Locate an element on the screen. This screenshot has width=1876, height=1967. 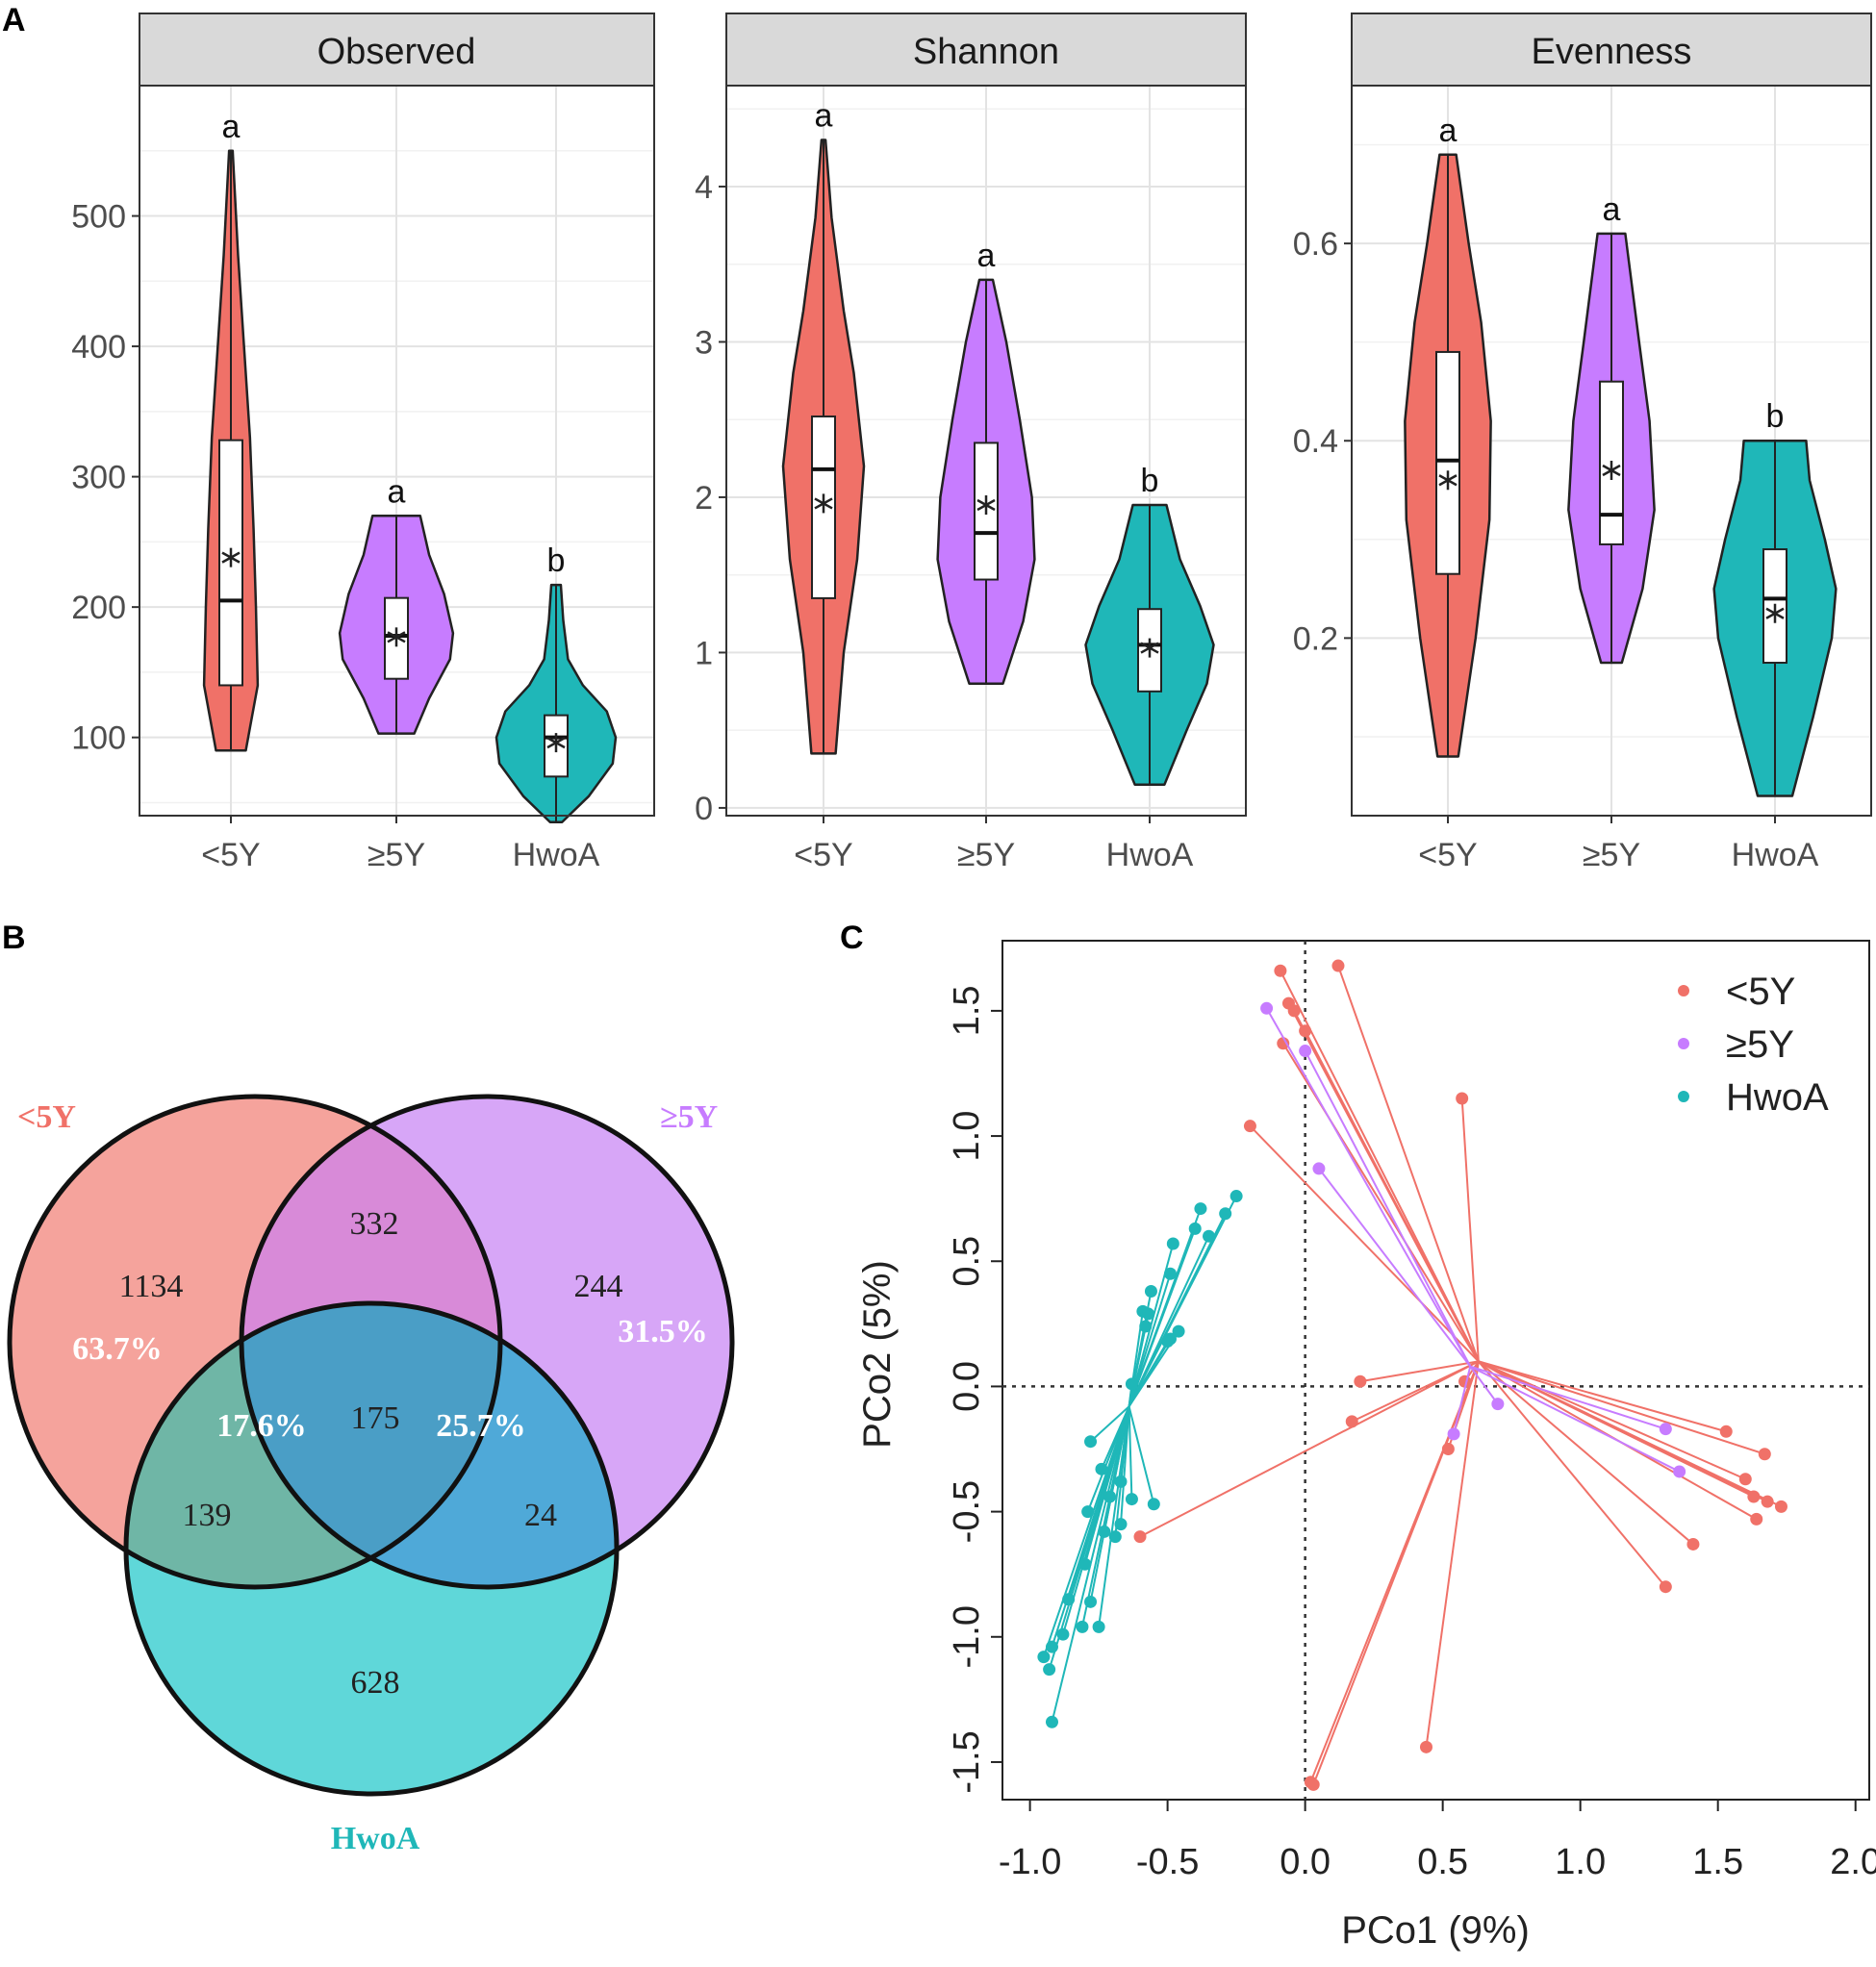
venn-circle-hwoa is located at coordinates (371, 1548).